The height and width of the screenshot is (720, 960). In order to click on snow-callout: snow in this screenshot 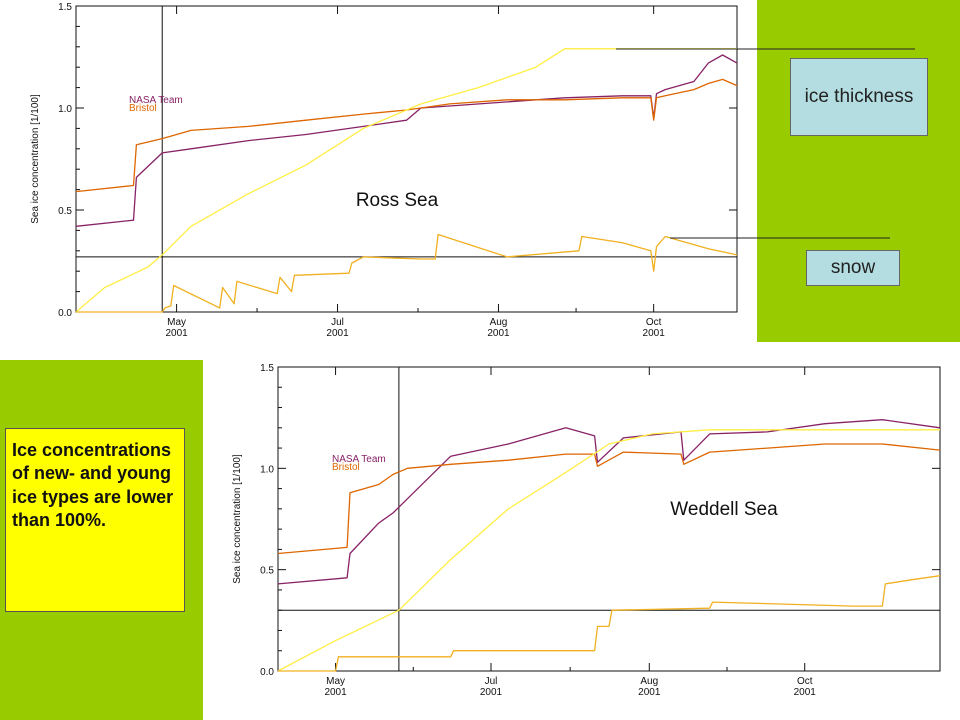, I will do `click(853, 268)`.